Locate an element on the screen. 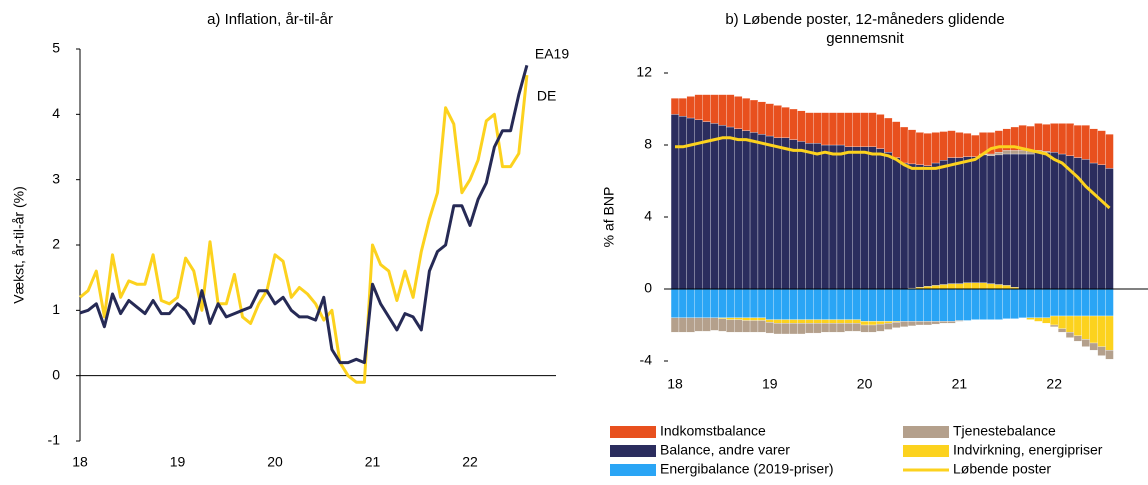  y-tick-label: 4 is located at coordinates (648, 216).